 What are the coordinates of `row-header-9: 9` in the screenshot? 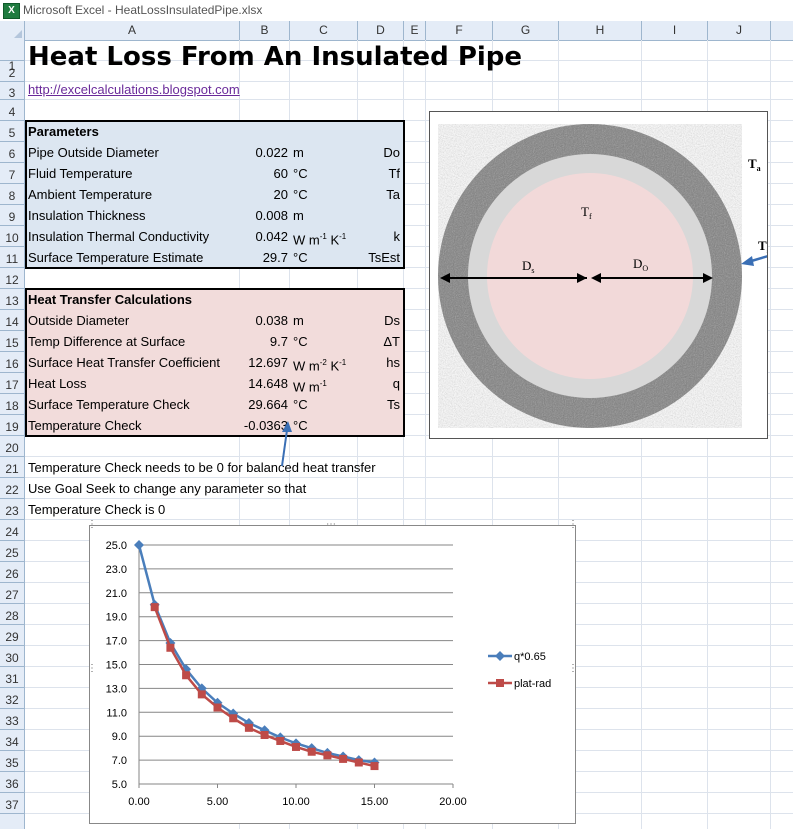 It's located at (12, 215).